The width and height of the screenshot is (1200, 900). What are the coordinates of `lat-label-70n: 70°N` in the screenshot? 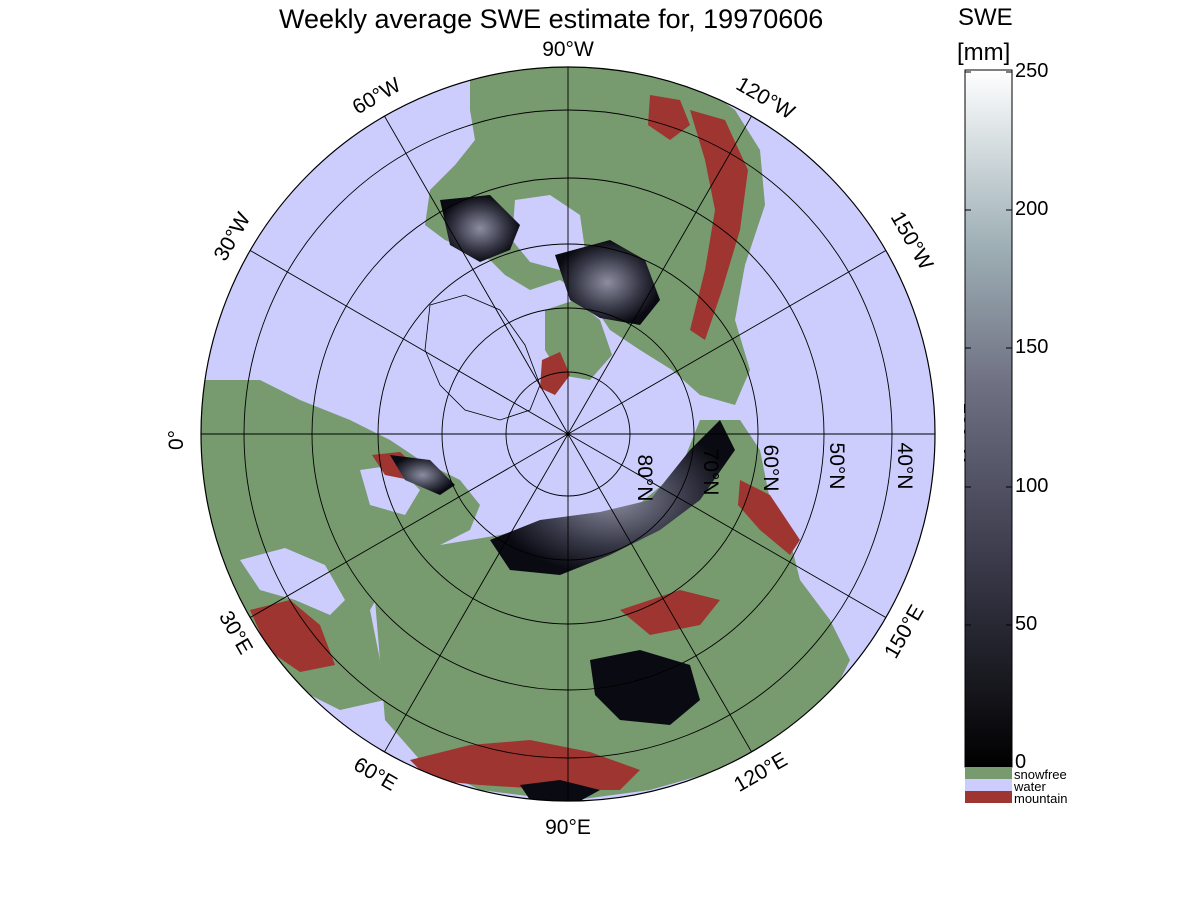 It's located at (710, 472).